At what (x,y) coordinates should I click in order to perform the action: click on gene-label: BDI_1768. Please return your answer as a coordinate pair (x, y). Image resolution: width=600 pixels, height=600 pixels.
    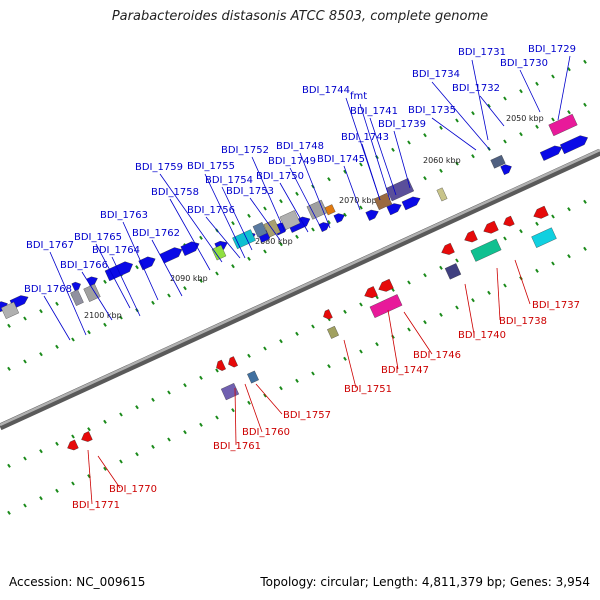
    Looking at the image, I should click on (48, 289).